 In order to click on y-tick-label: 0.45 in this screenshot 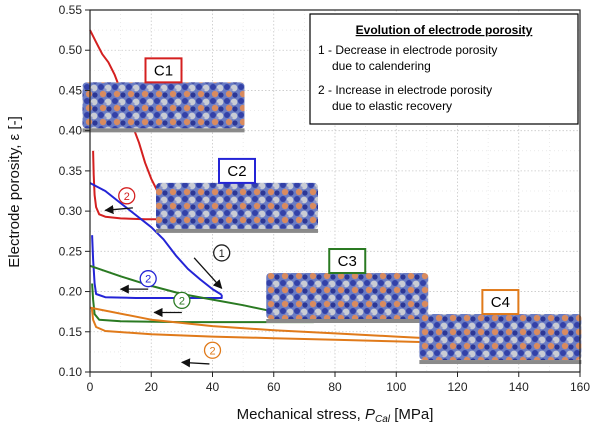, I will do `click(71, 90)`.